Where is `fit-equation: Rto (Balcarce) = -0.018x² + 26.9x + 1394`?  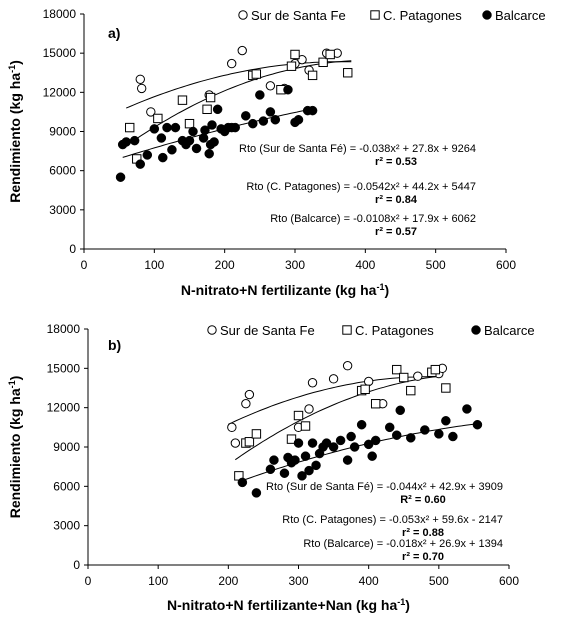 fit-equation: Rto (Balcarce) = -0.018x² + 26.9x + 1394 is located at coordinates (403, 544).